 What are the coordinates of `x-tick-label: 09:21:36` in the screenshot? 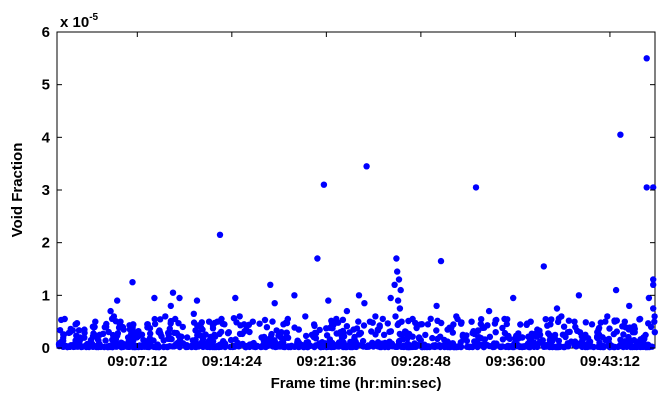 It's located at (326, 361).